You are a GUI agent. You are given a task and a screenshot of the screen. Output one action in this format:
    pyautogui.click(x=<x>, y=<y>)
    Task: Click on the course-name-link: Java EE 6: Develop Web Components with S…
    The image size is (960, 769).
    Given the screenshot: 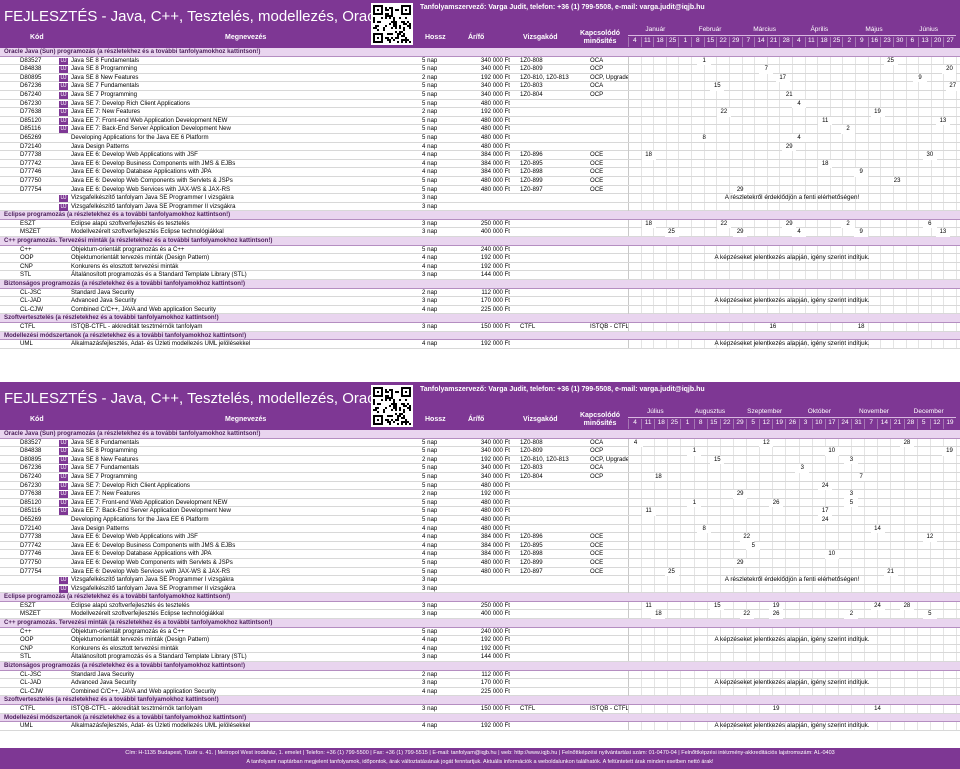 What is the action you would take?
    pyautogui.click(x=152, y=180)
    